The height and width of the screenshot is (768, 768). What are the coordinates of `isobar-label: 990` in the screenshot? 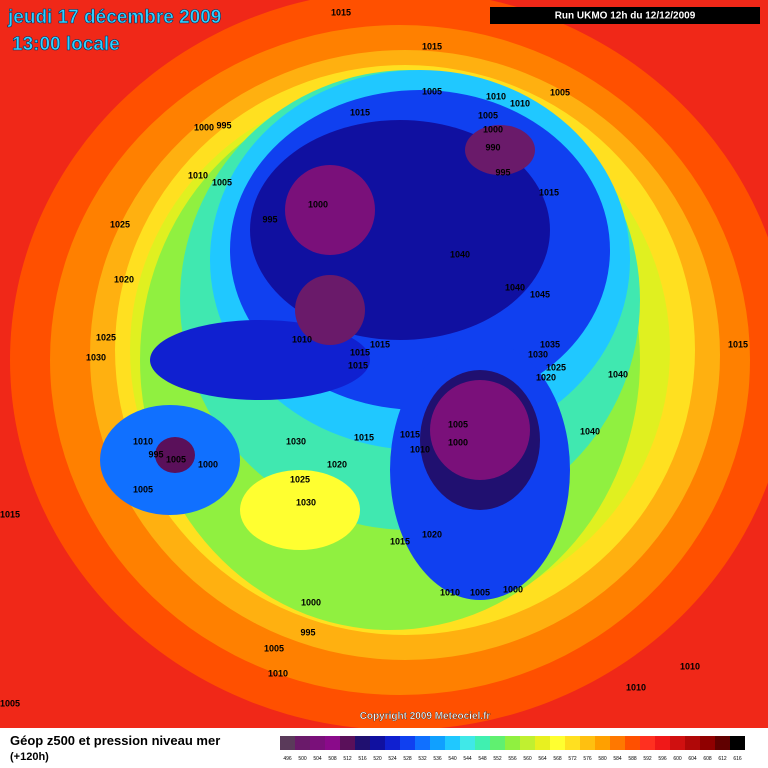 It's located at (492, 147).